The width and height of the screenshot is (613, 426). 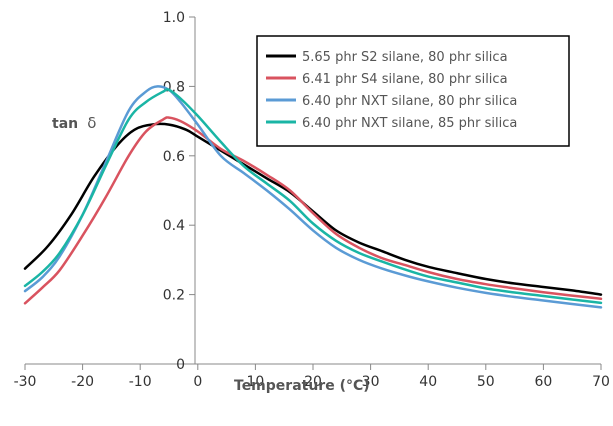 I want to click on y-axis-title: tan δ, so click(x=74, y=122).